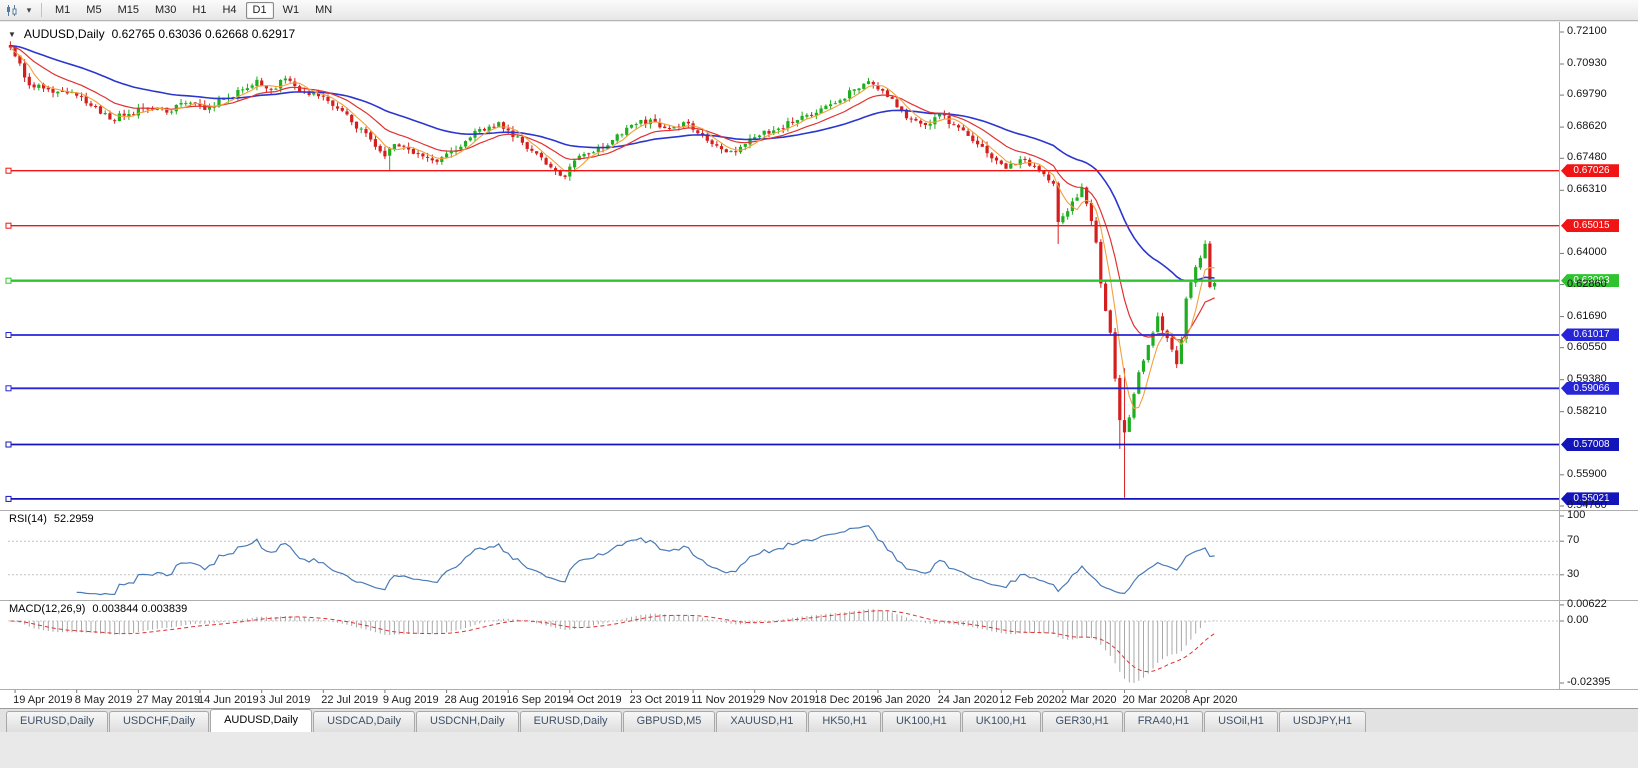 This screenshot has width=1638, height=768. What do you see at coordinates (51, 519) in the screenshot?
I see `rsi-label: RSI(14) 52.2959` at bounding box center [51, 519].